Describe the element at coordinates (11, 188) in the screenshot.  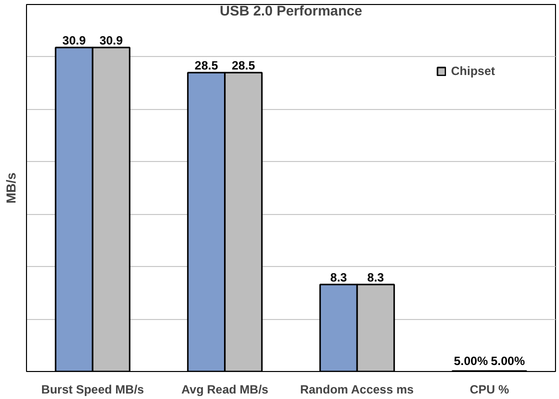
I see `y-axis-title: MB/s` at that location.